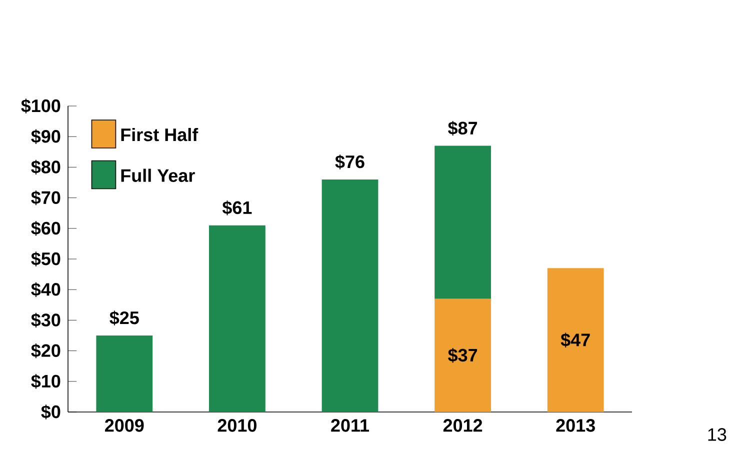 This screenshot has height=452, width=734. Describe the element at coordinates (462, 425) in the screenshot. I see `x-tick-label: 2012` at that location.